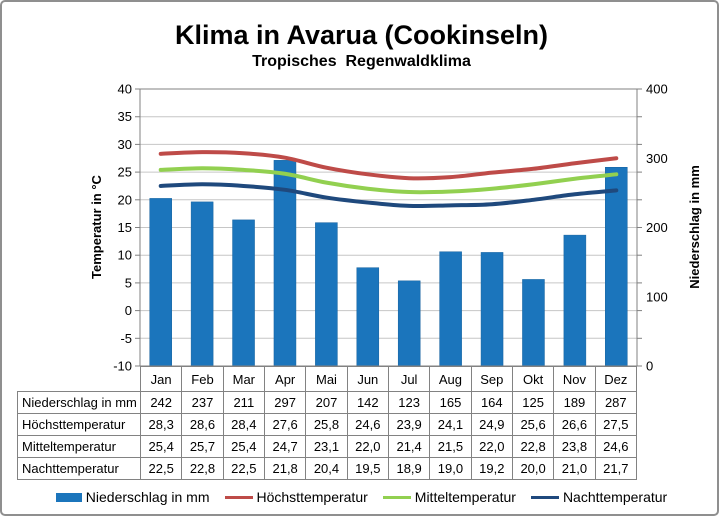 This screenshot has height=516, width=719. I want to click on left-axis-tick-label: 35, so click(125, 116).